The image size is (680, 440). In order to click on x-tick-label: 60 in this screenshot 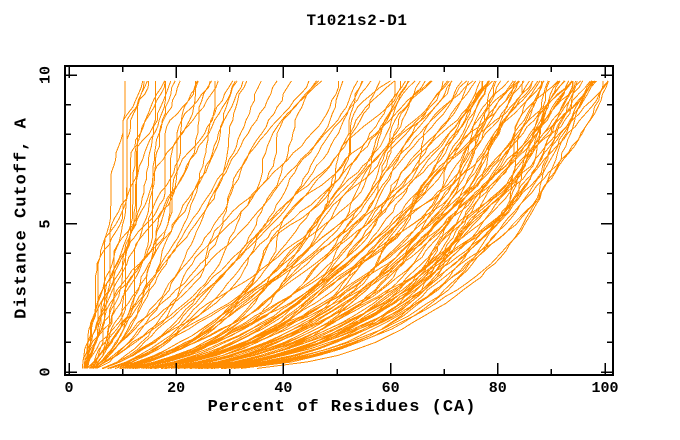, I will do `click(390, 388)`.